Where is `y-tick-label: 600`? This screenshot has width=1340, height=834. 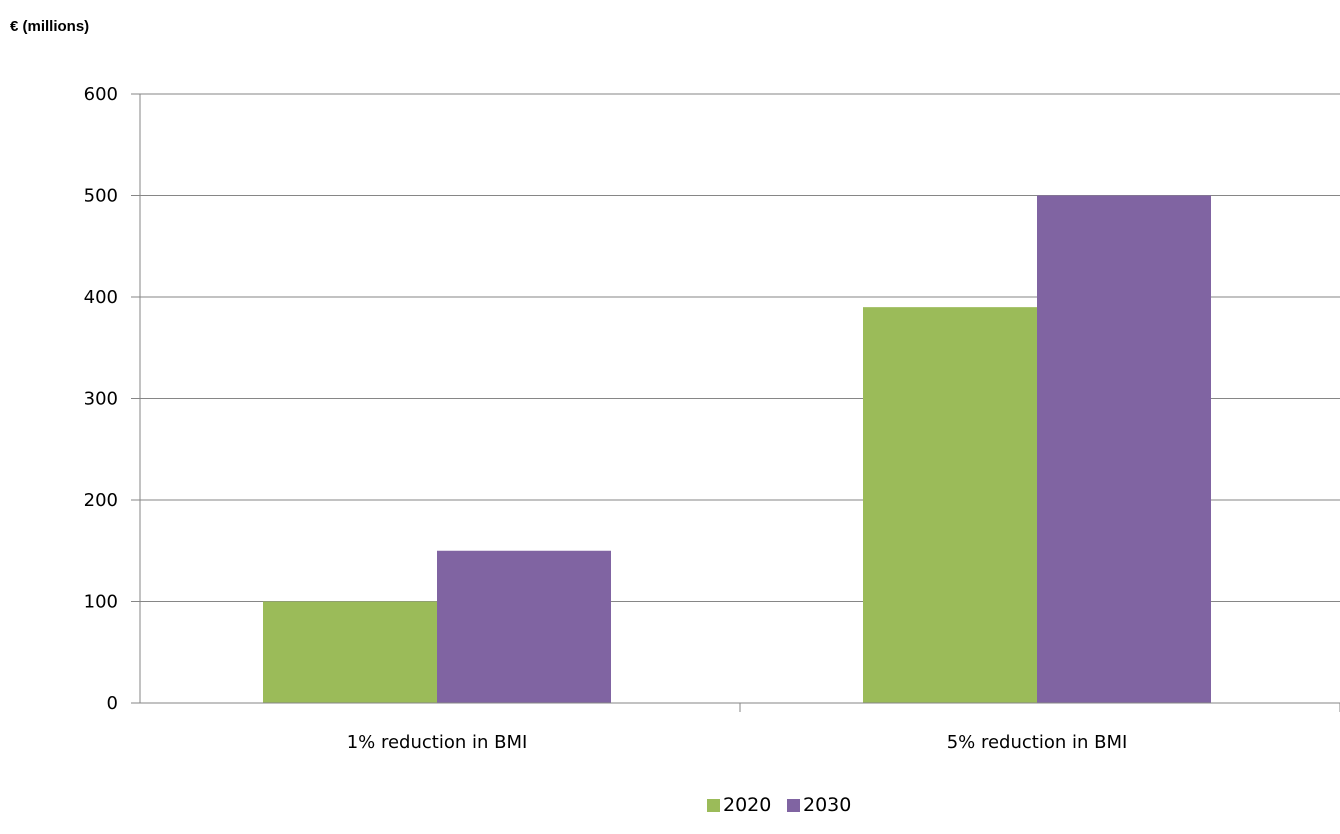 y-tick-label: 600 is located at coordinates (101, 94).